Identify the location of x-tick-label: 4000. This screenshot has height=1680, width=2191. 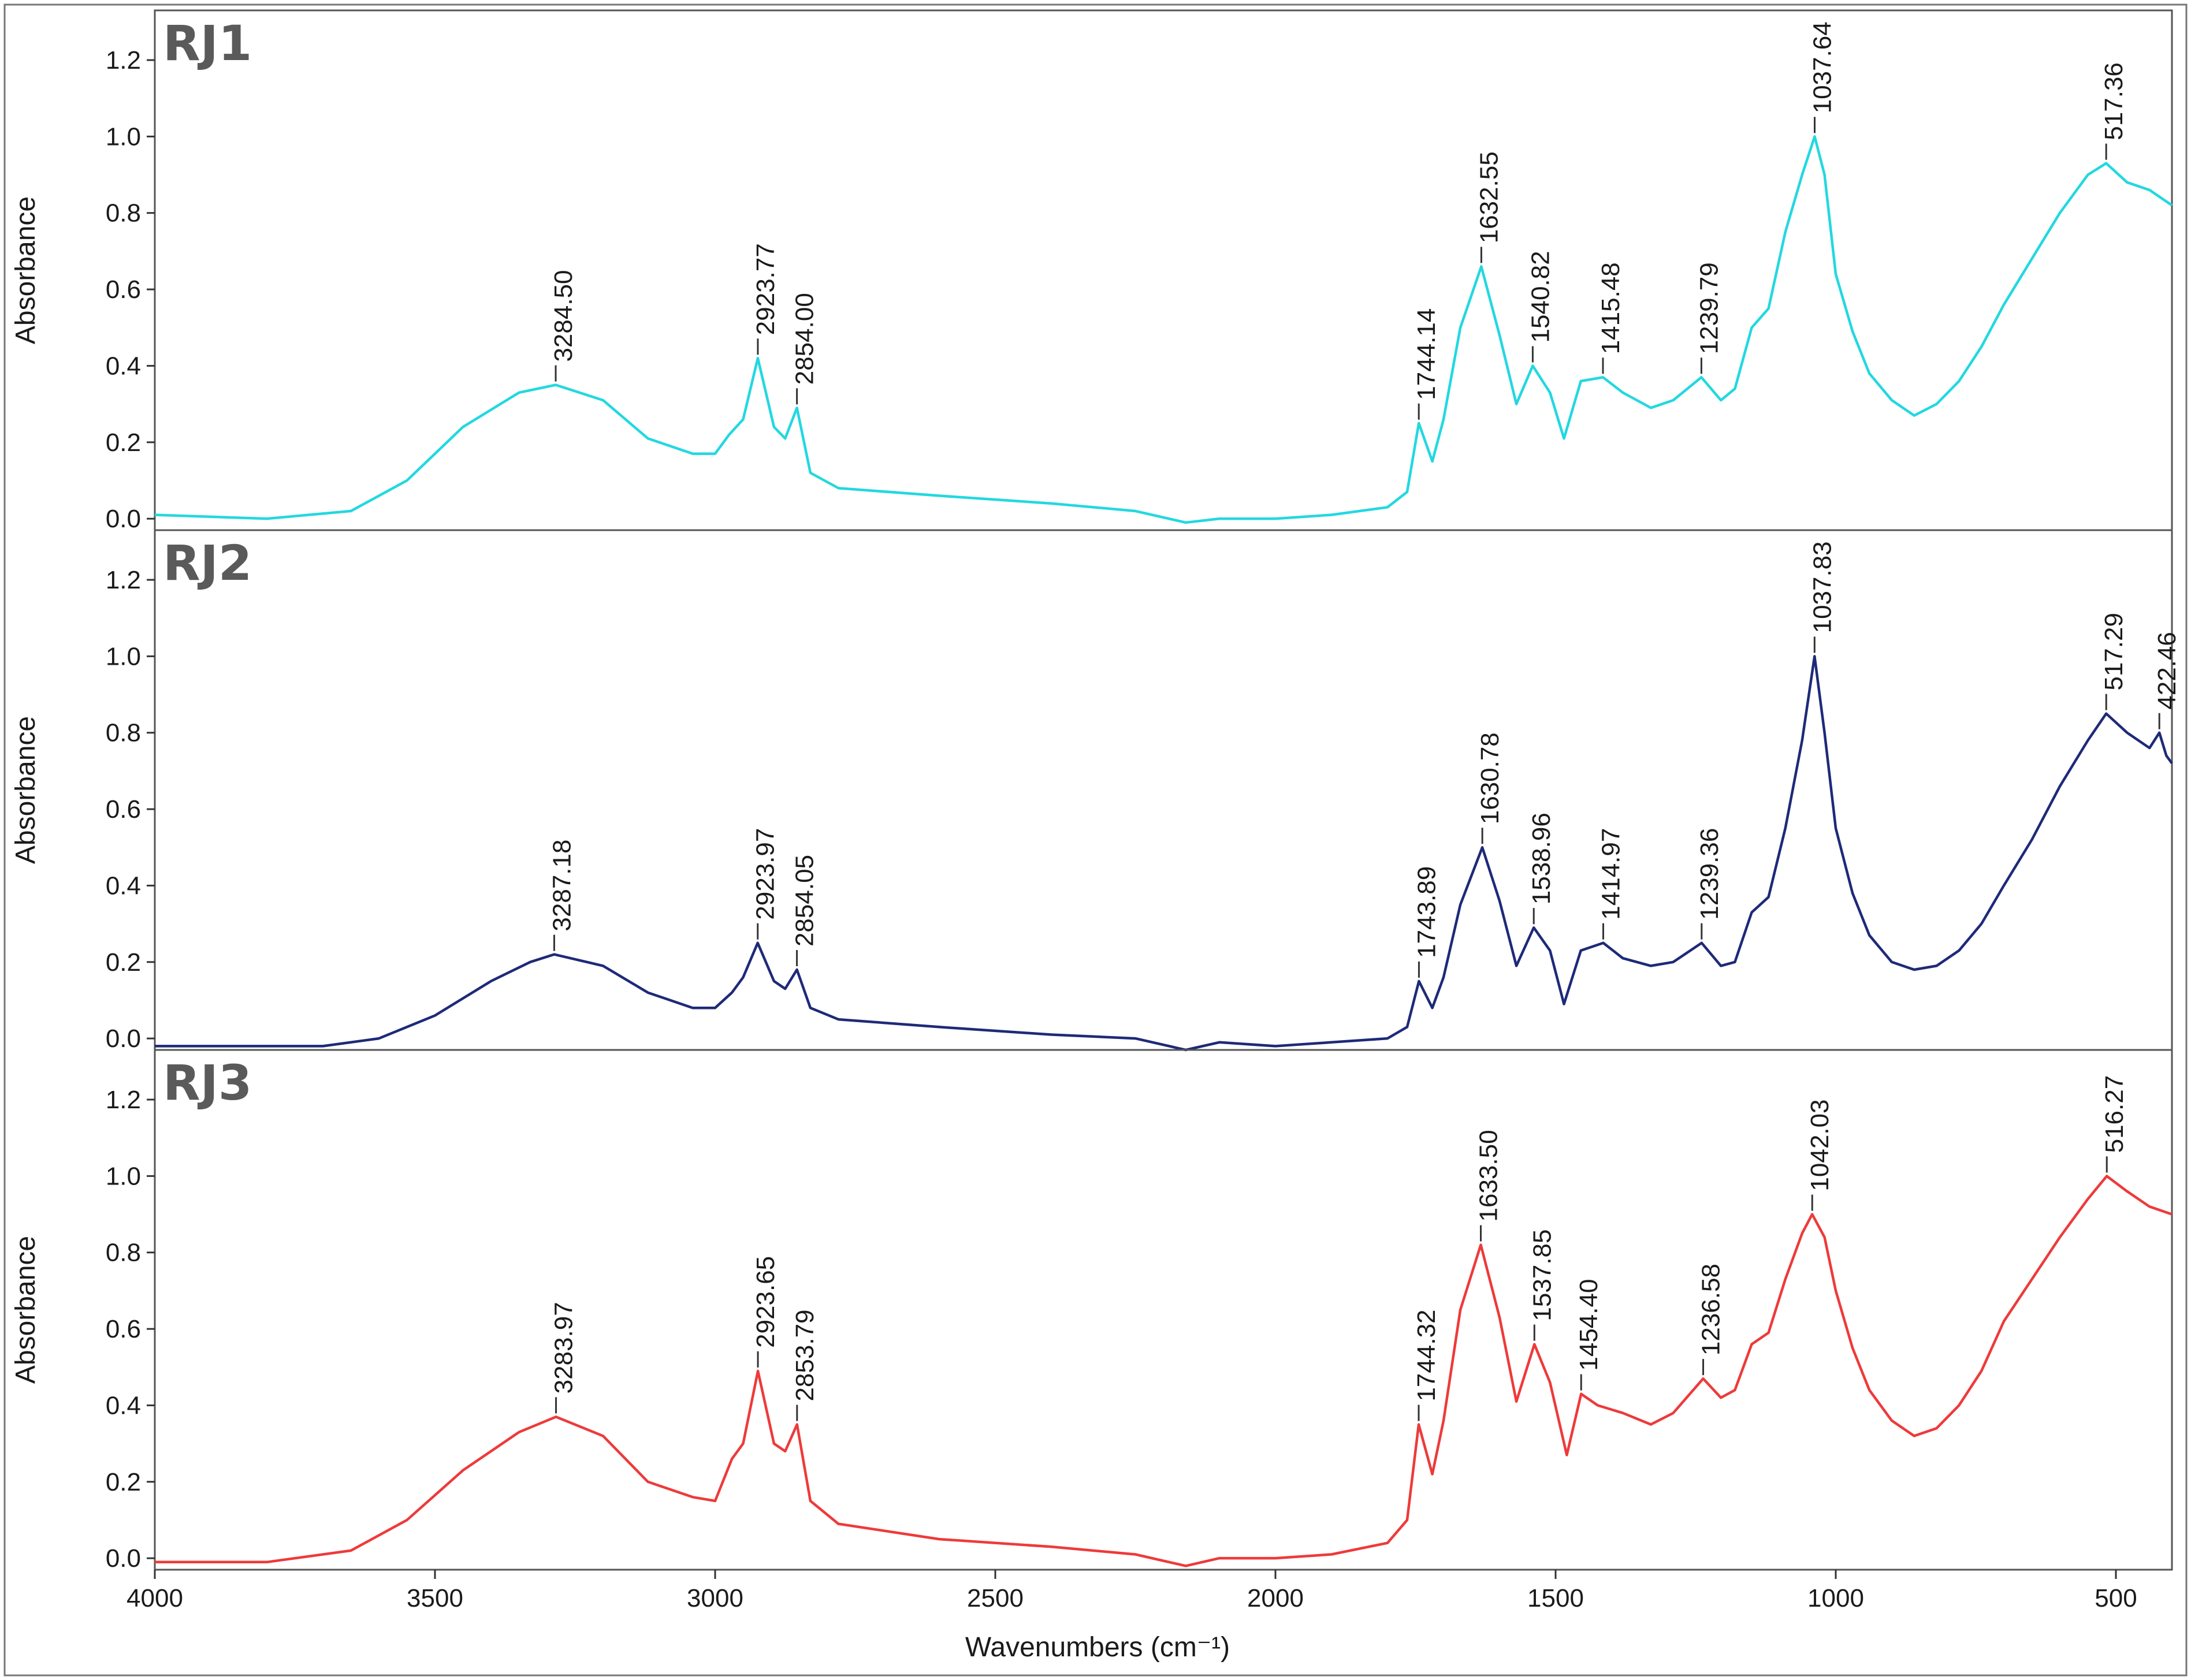
(155, 1598).